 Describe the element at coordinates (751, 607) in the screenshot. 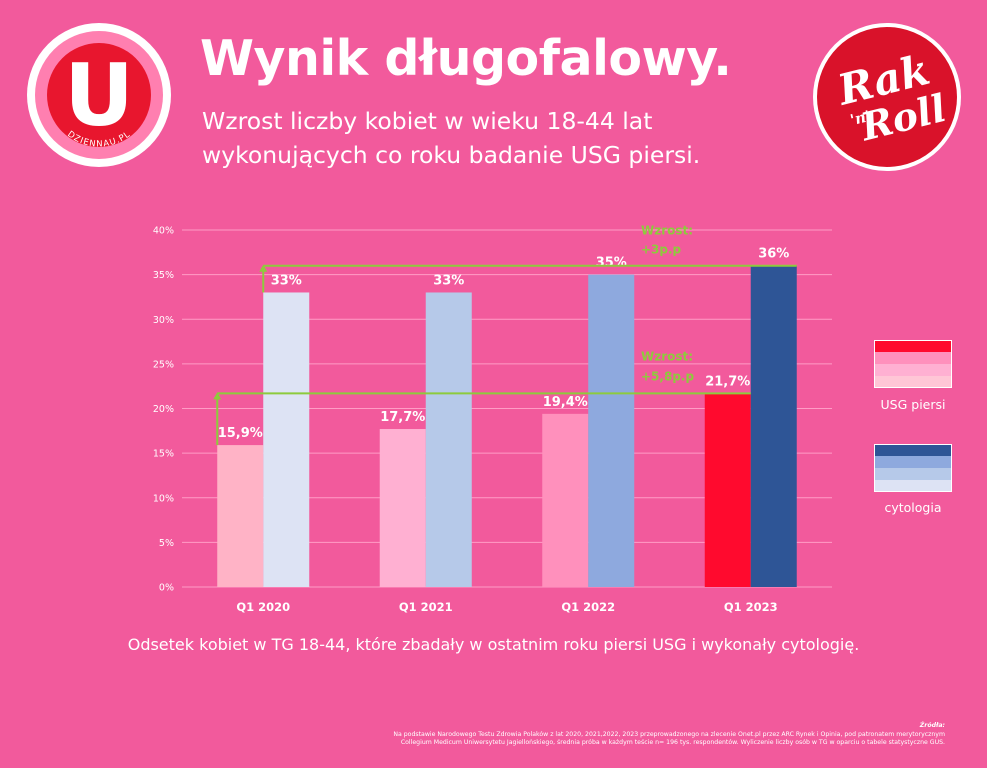

I see `x-tick-label: Q1 2023` at that location.